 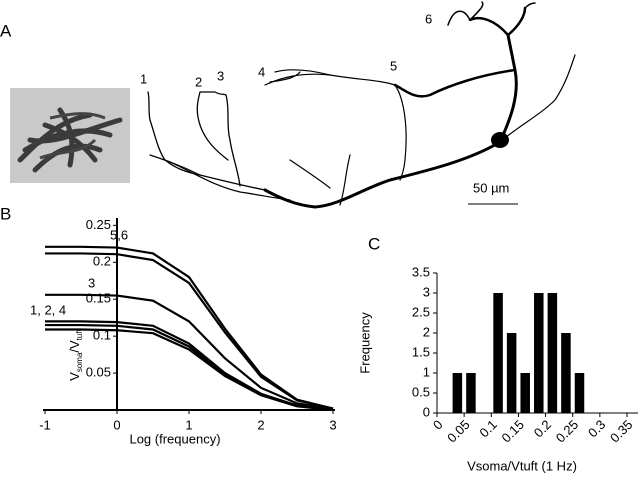 What do you see at coordinates (426, 291) in the screenshot?
I see `y-tick-label: 3` at bounding box center [426, 291].